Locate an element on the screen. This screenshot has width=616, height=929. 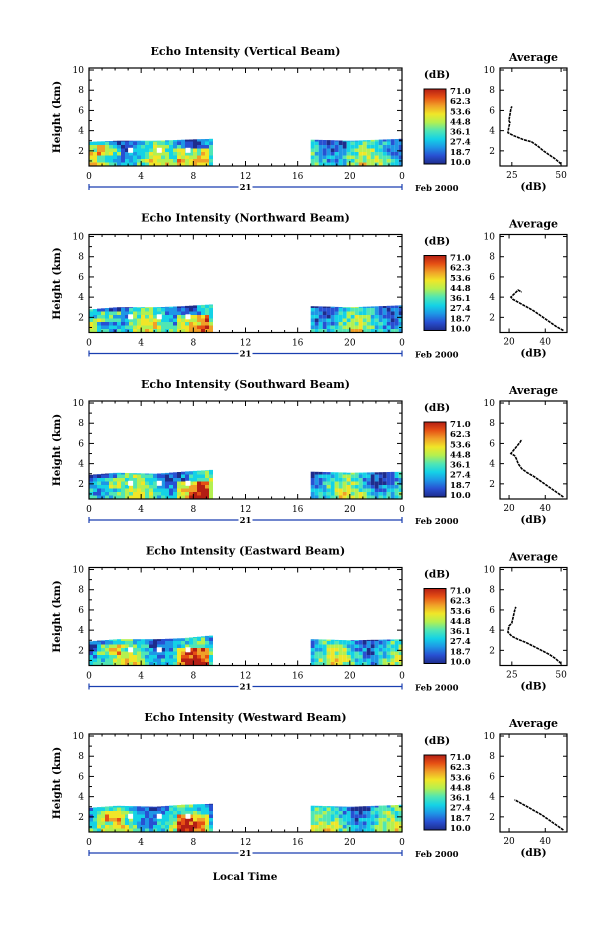
average-x-tick-label: 50 is located at coordinates (561, 176).